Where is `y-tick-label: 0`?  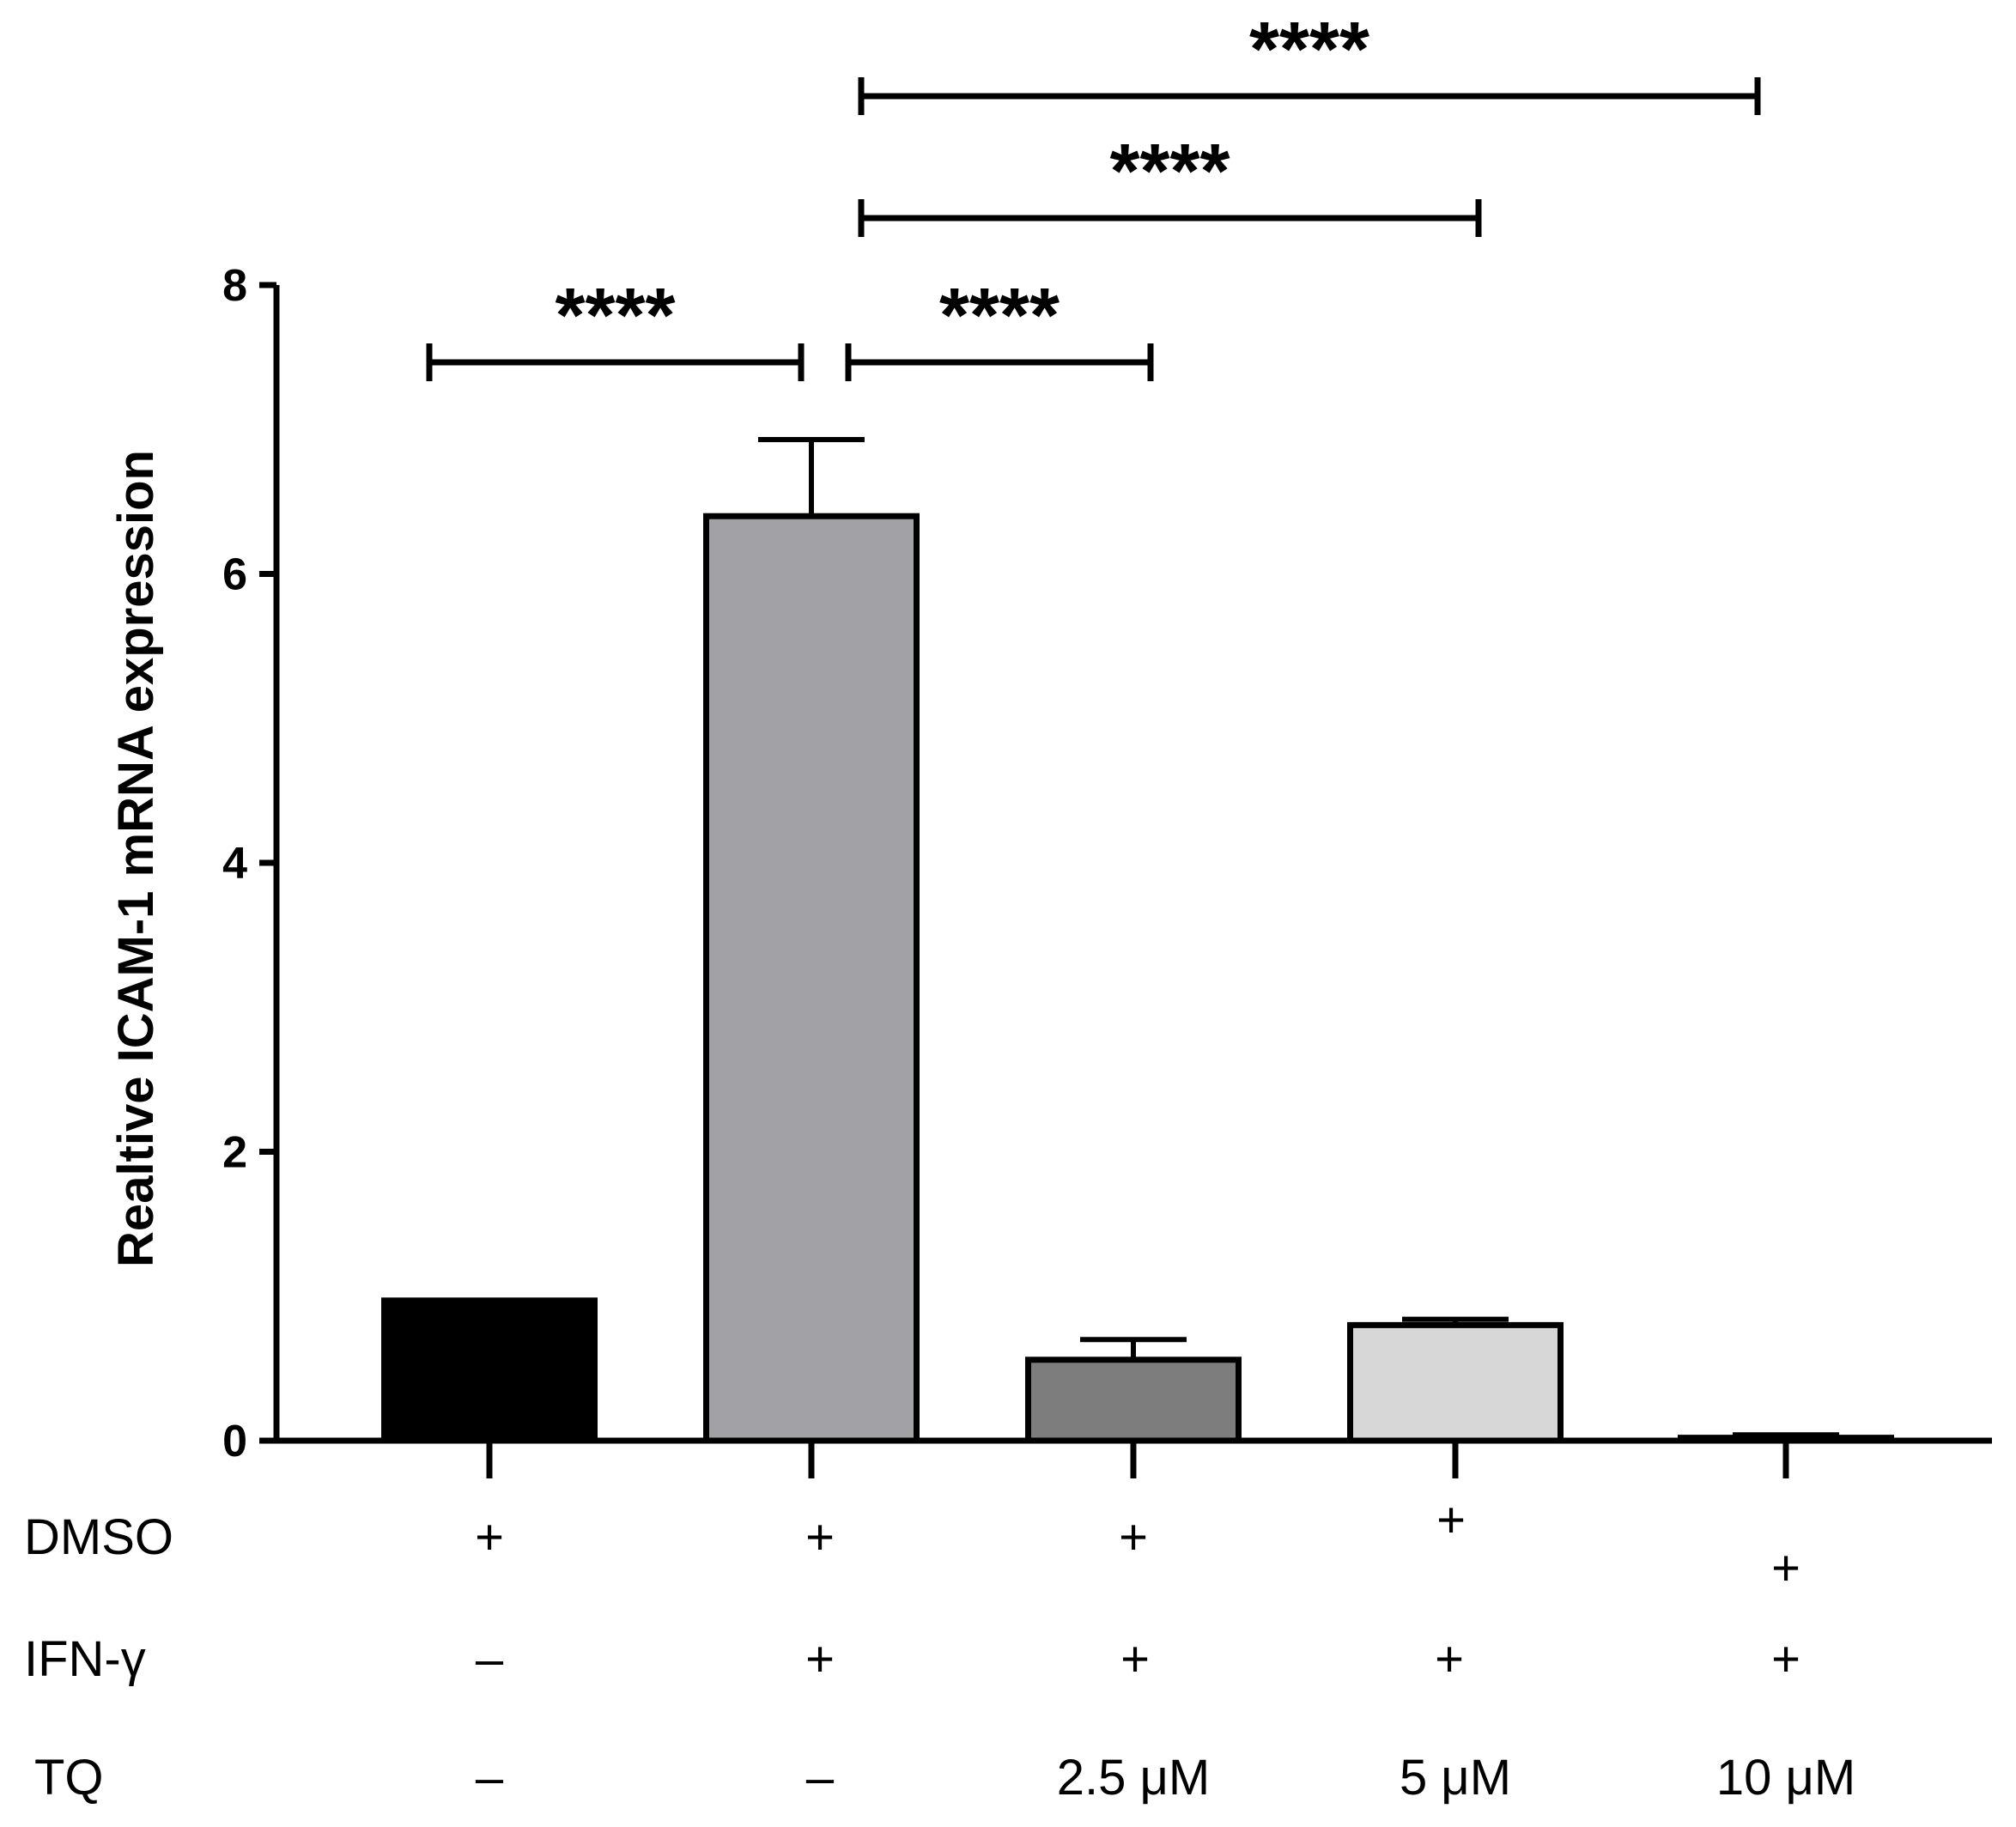
y-tick-label: 0 is located at coordinates (235, 1441).